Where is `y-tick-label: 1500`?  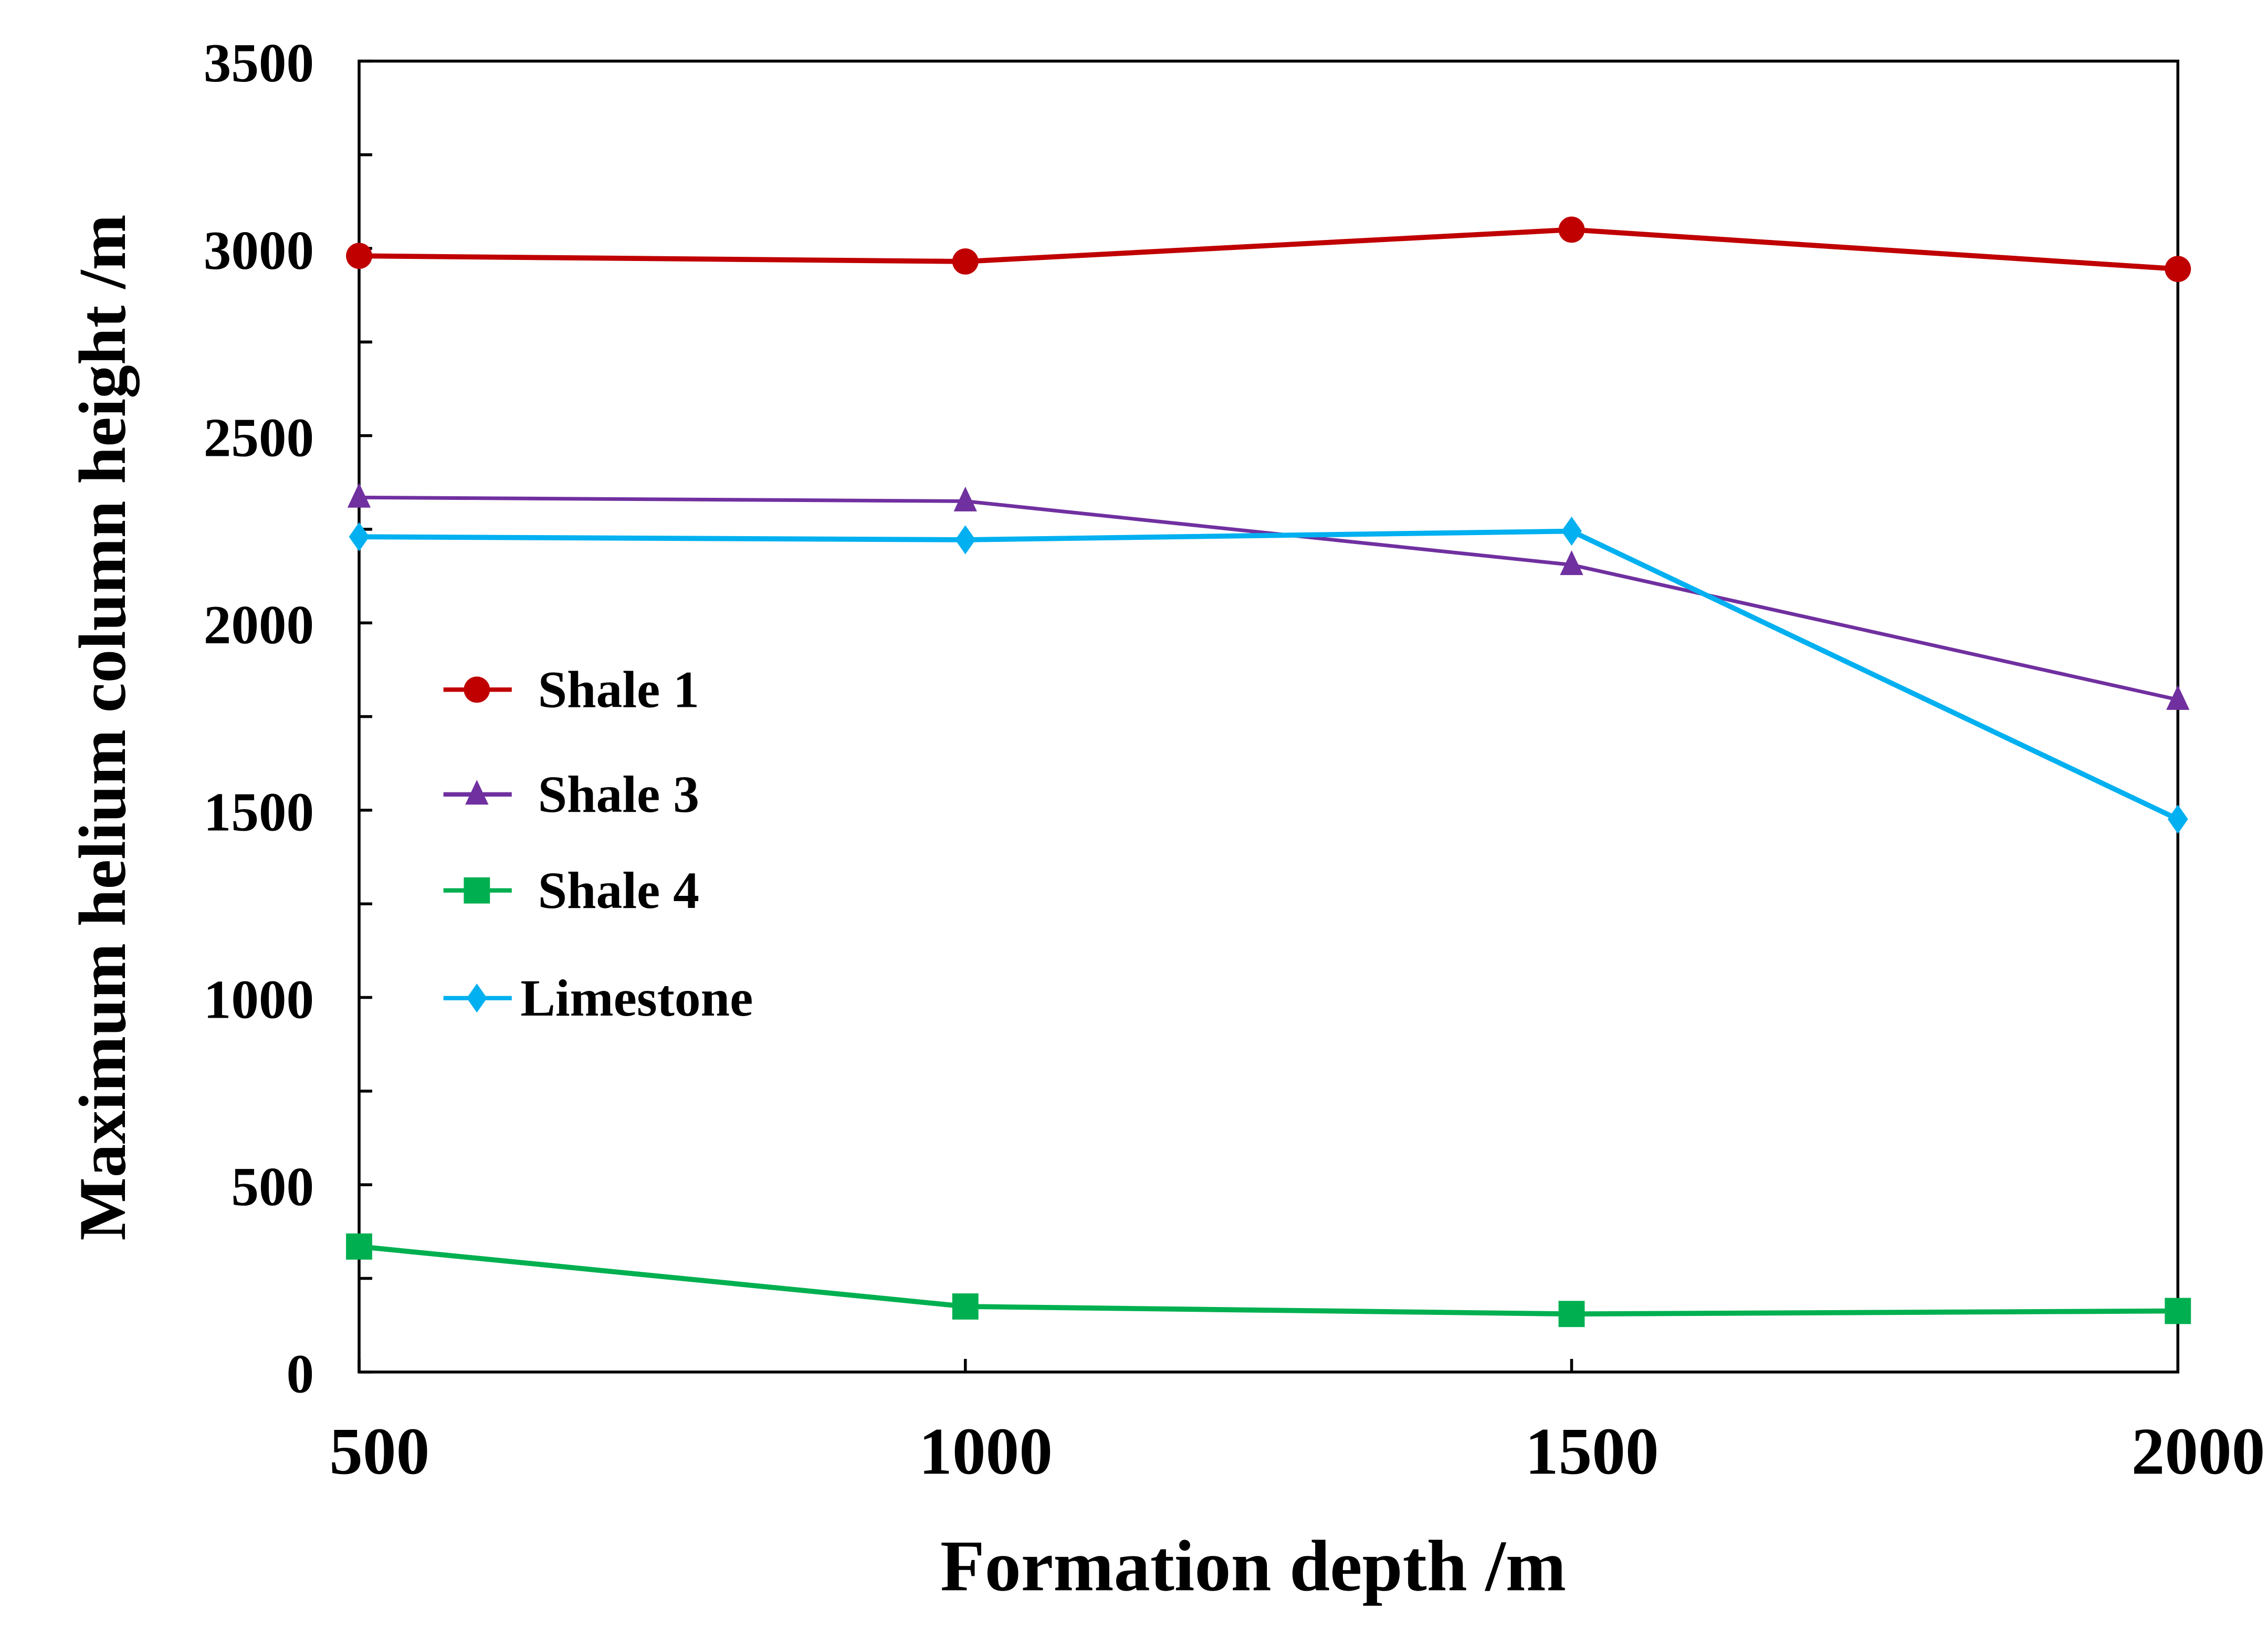
y-tick-label: 1500 is located at coordinates (259, 812).